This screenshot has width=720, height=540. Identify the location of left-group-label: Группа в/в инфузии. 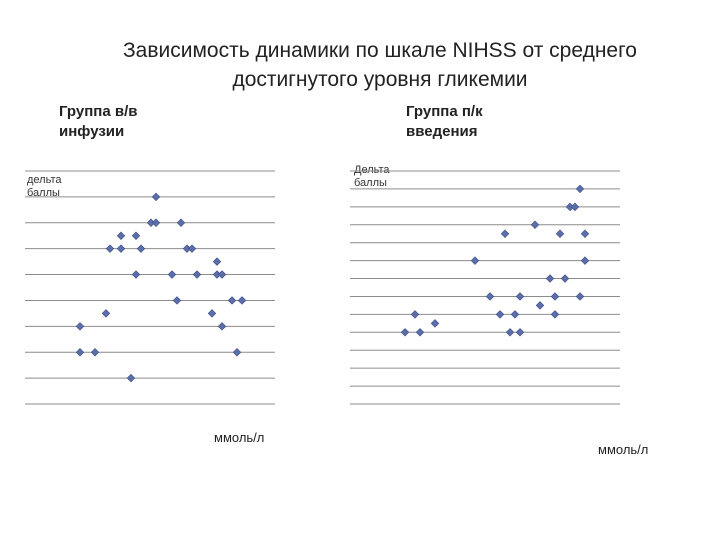
(98, 122).